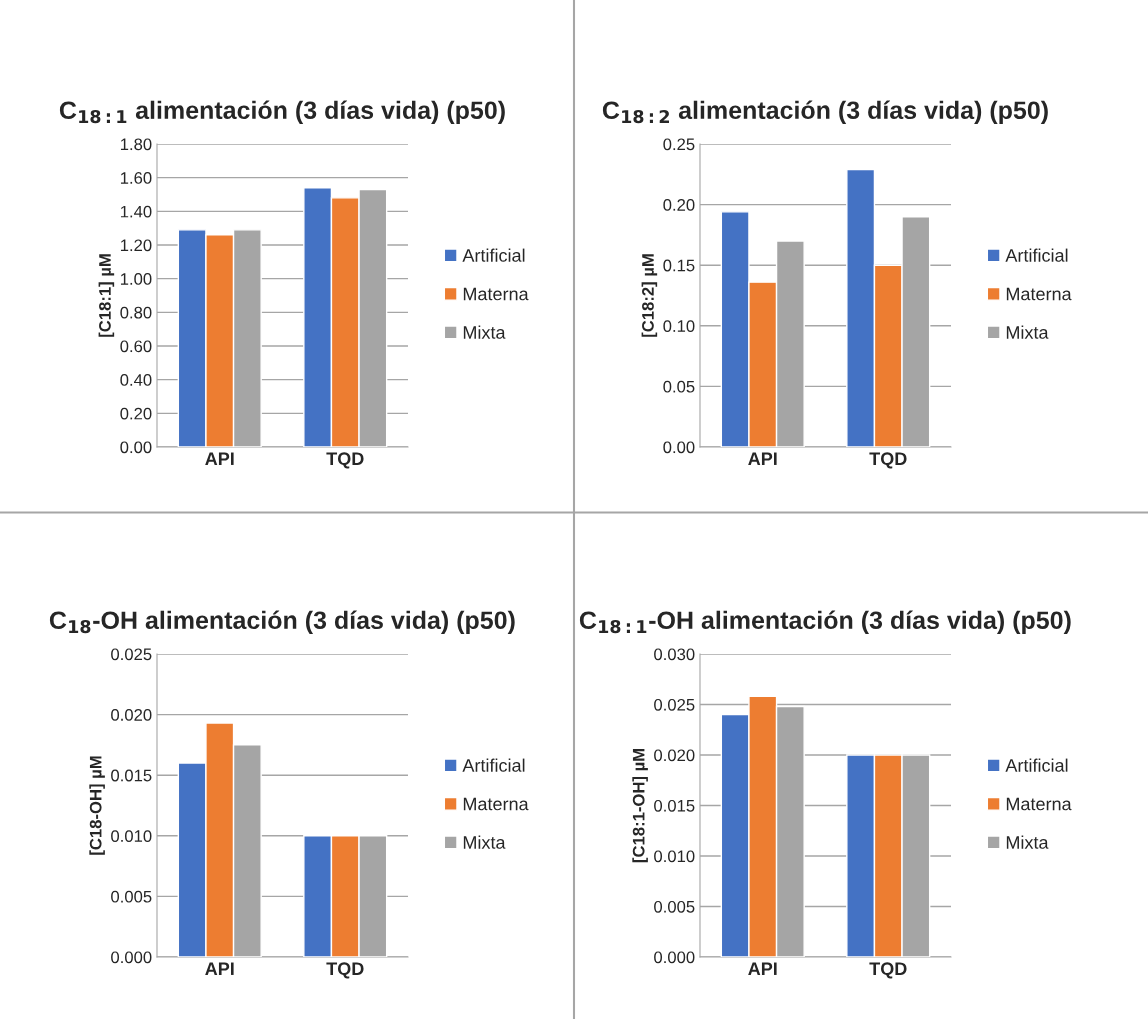 The height and width of the screenshot is (1019, 1148). What do you see at coordinates (106, 295) in the screenshot?
I see `y-axis-title: [C18:1] µM` at bounding box center [106, 295].